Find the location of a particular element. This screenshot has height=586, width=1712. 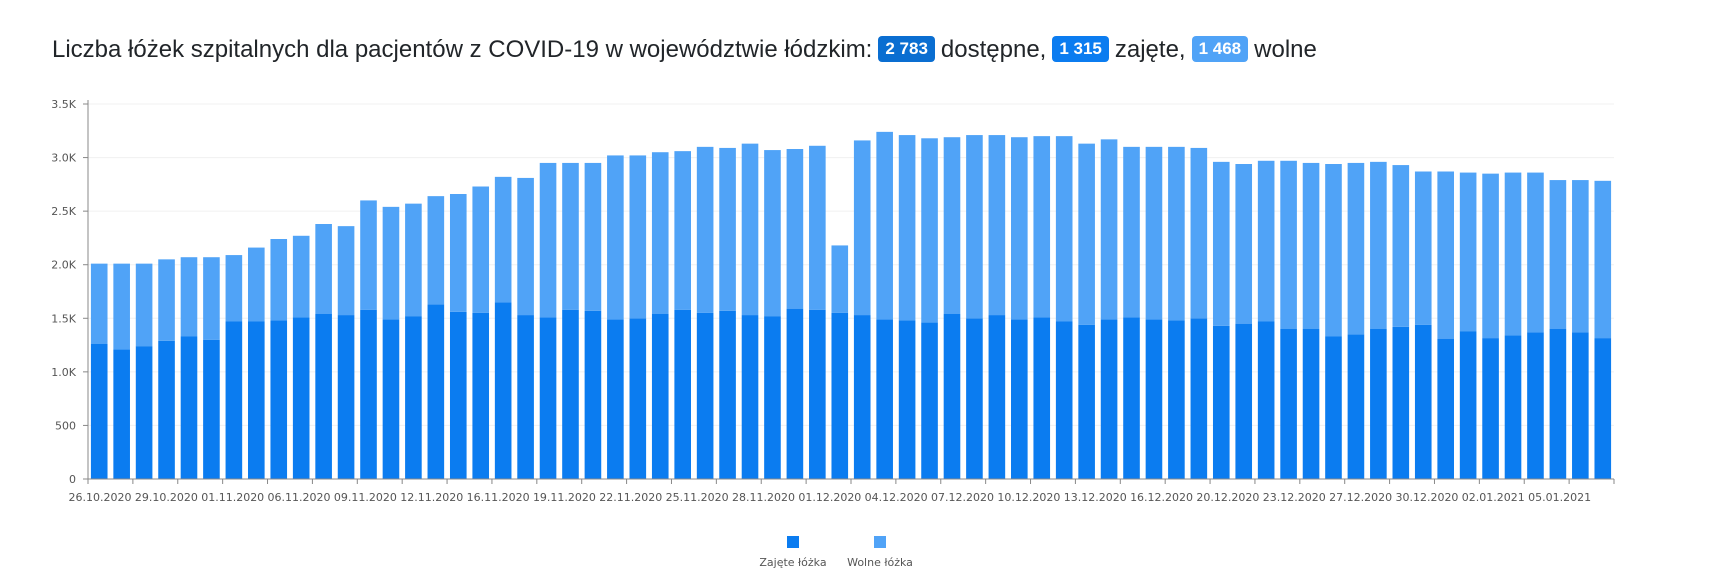

legend-item-free: Wolne łóżka is located at coordinates (880, 552).